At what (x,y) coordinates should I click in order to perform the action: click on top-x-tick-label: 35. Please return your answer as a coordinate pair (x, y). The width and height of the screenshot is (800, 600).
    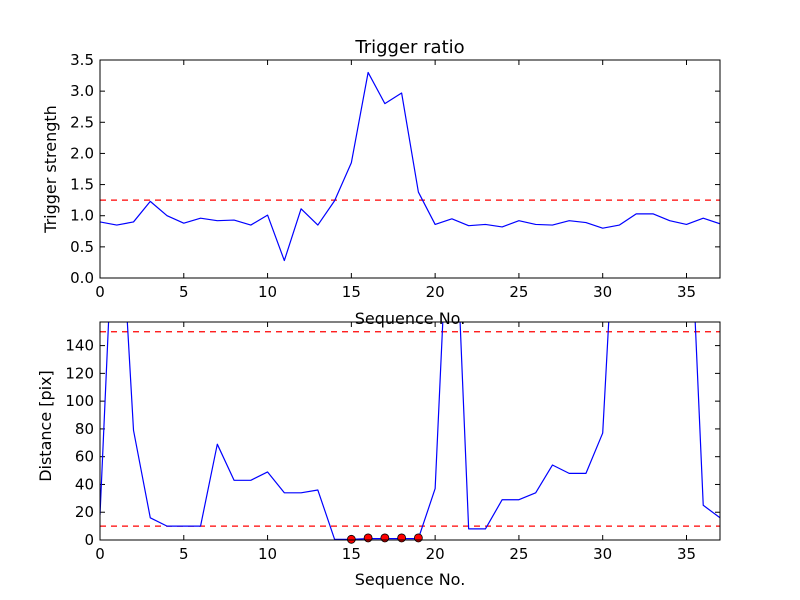
    Looking at the image, I should click on (686, 292).